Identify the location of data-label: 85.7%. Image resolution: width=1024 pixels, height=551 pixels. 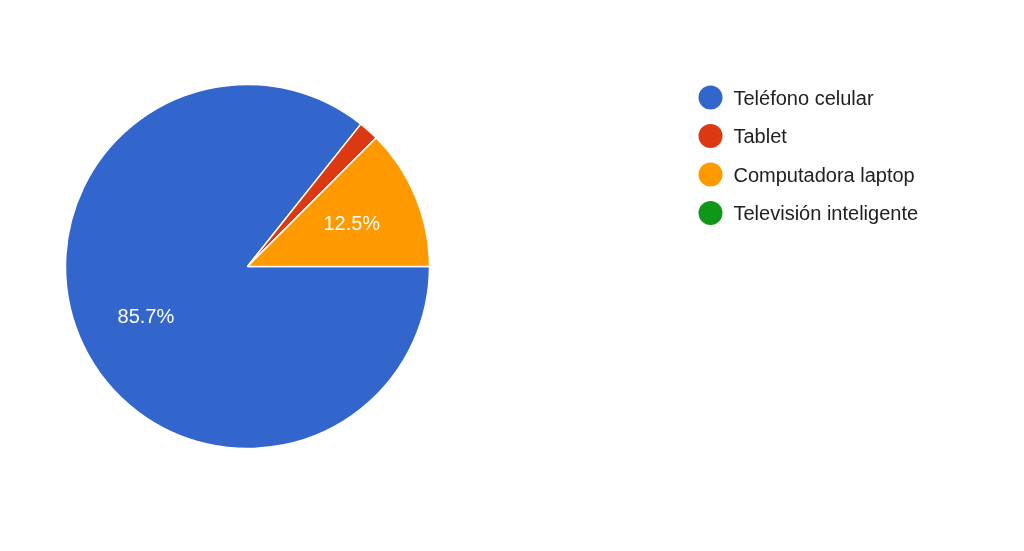
(146, 315).